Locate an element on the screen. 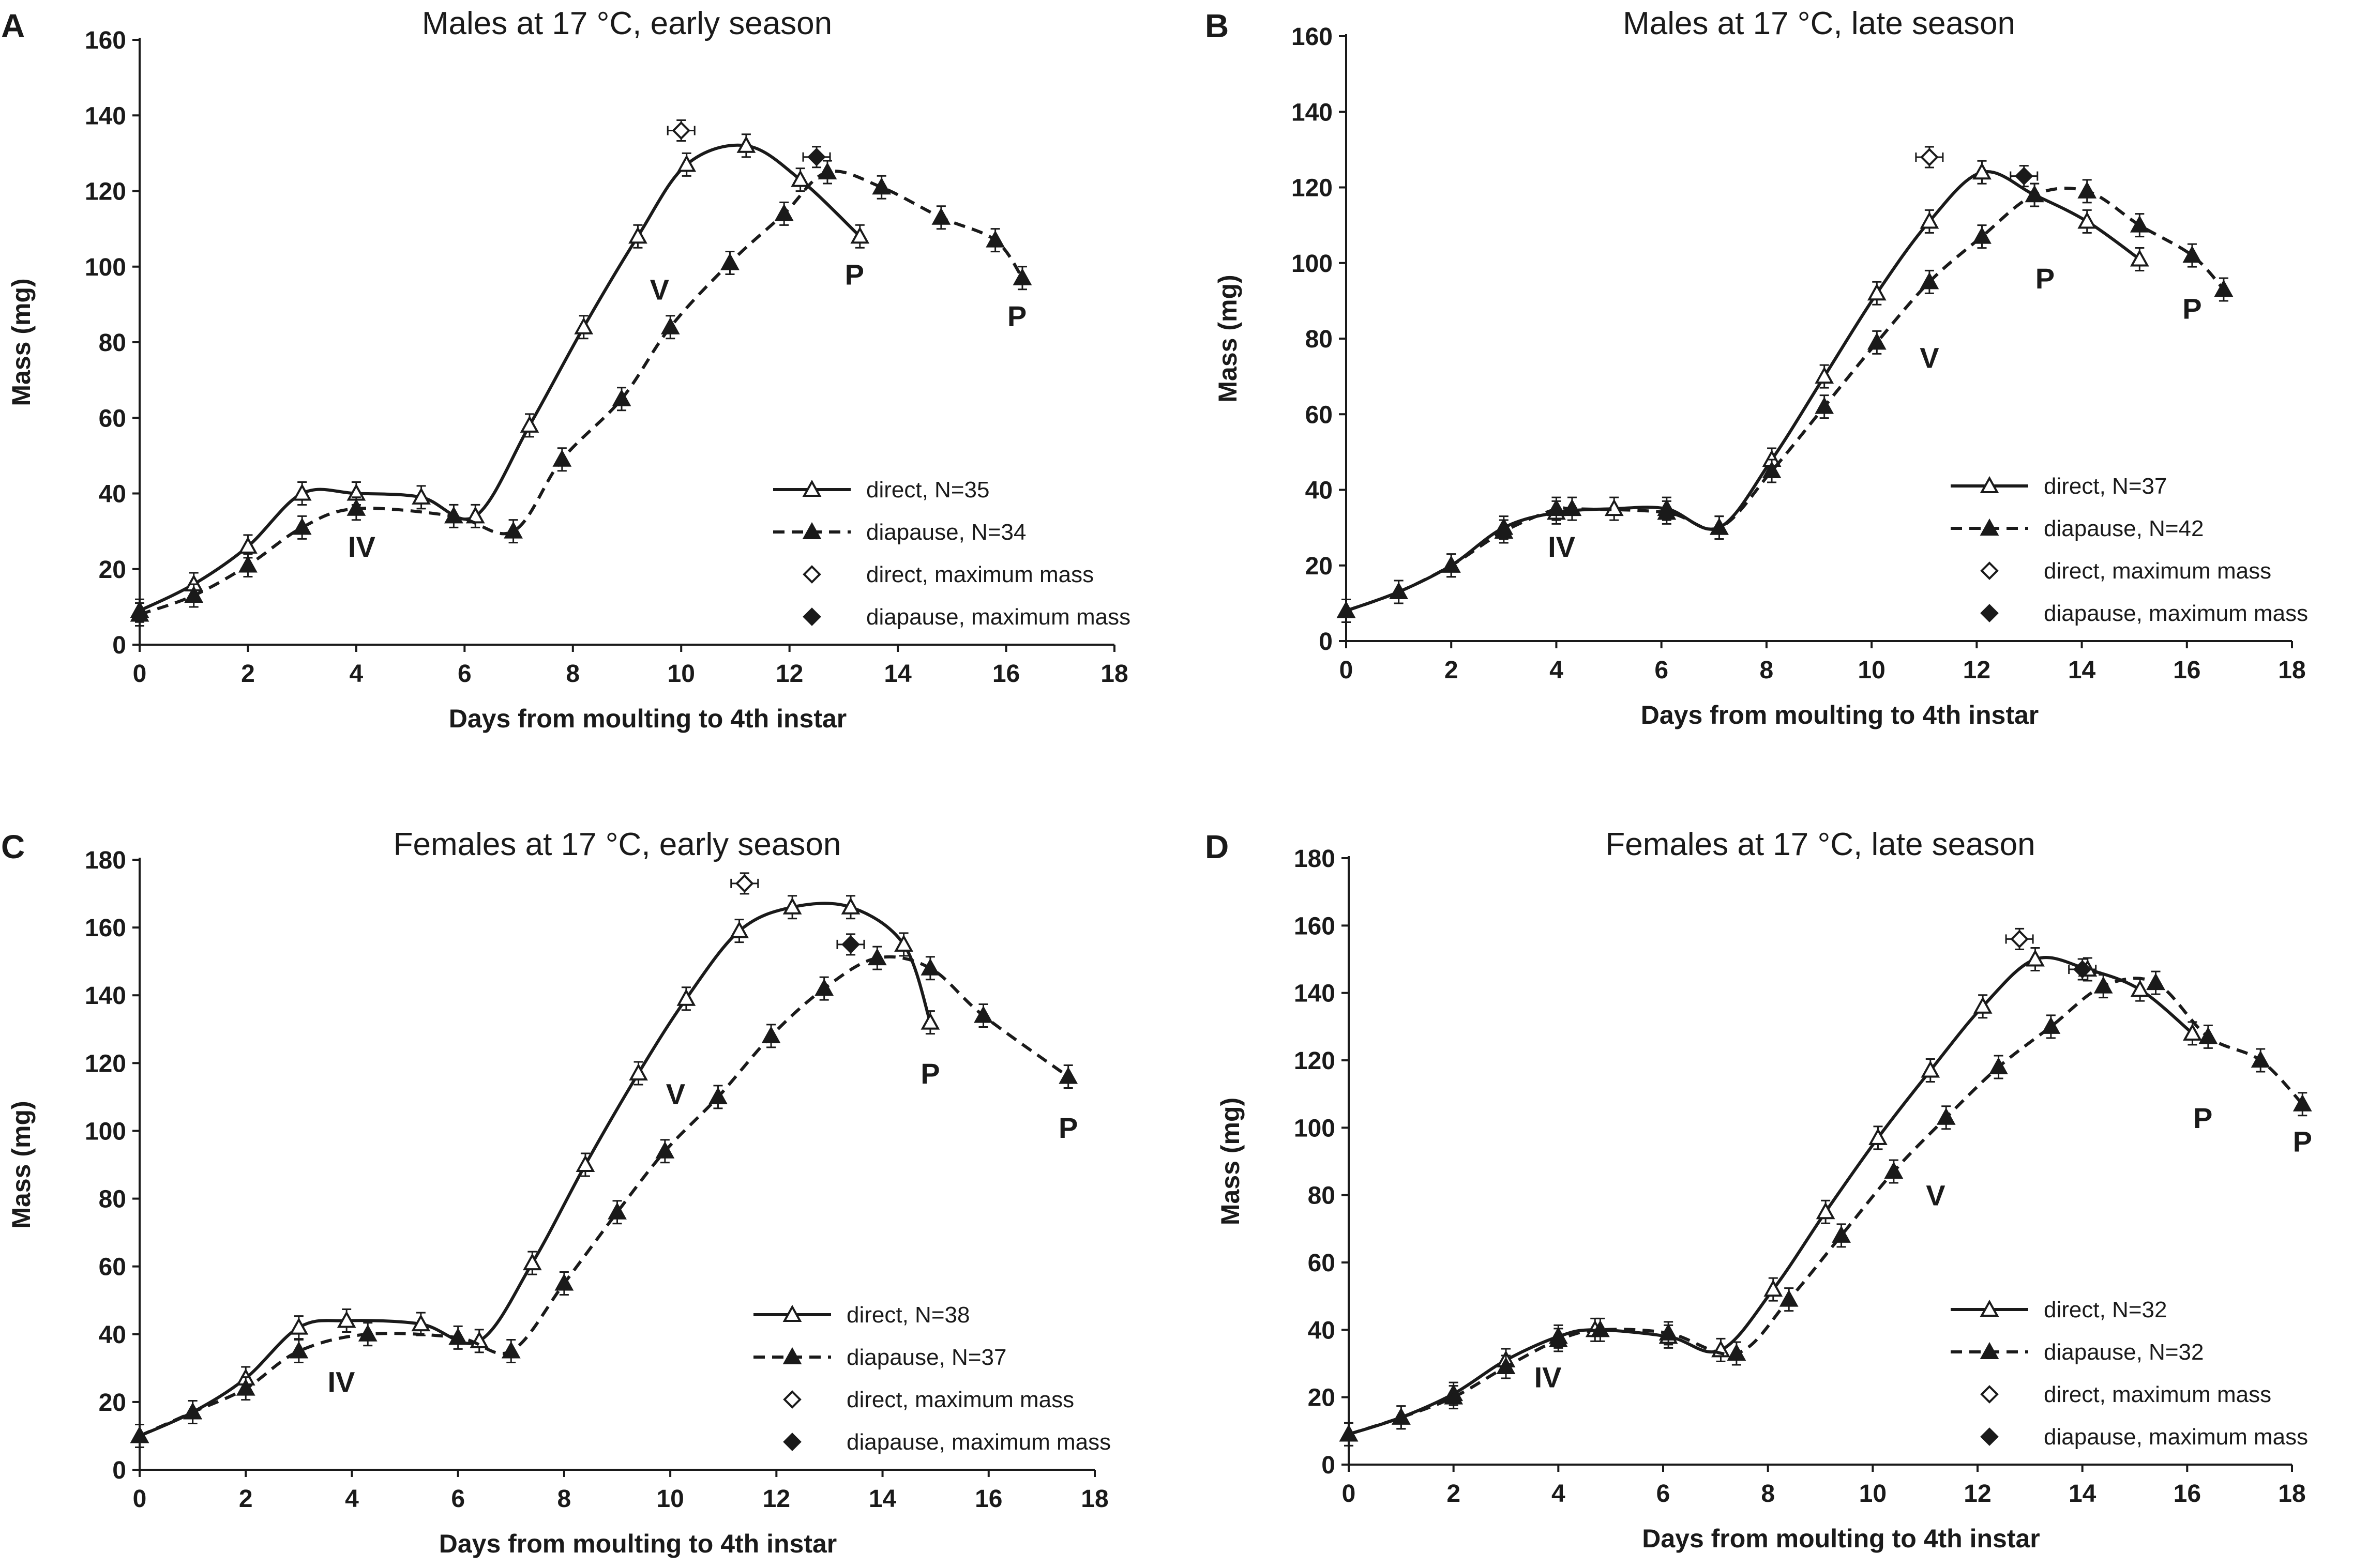 The height and width of the screenshot is (1568, 2353). legend-entry: direct, N=35 is located at coordinates (881, 490).